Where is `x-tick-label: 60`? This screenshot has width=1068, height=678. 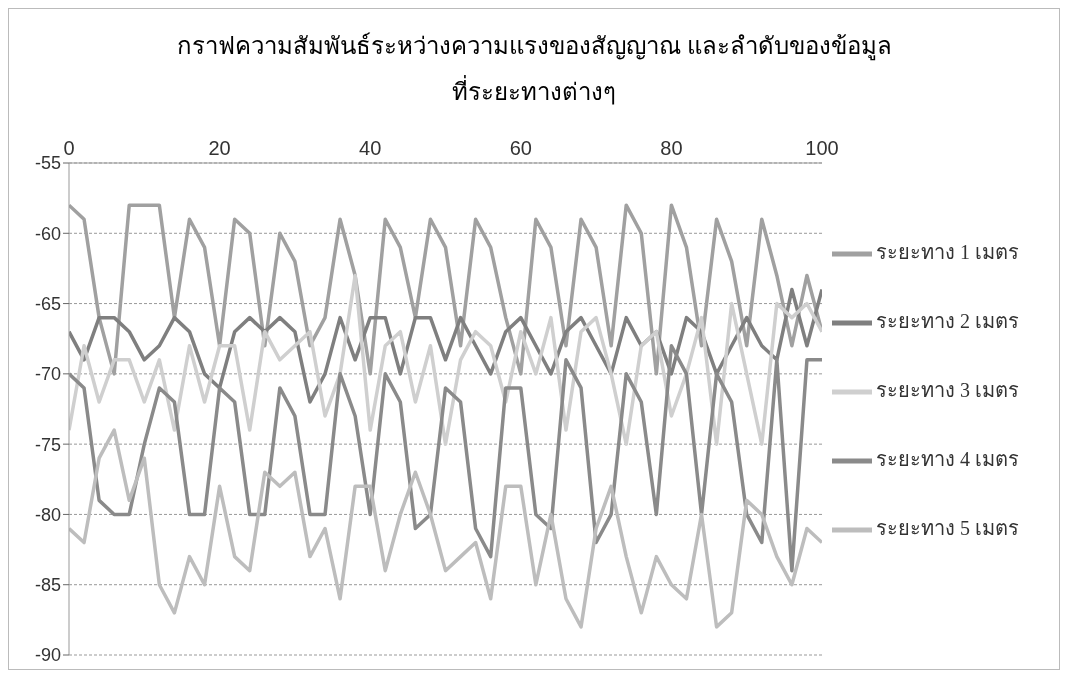 x-tick-label: 60 is located at coordinates (520, 148).